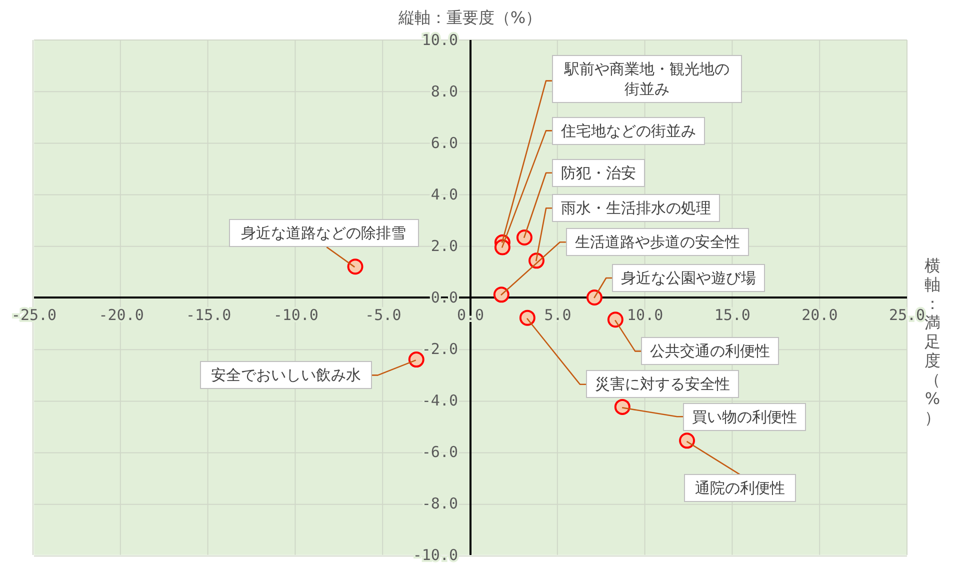 This screenshot has width=954, height=578. Describe the element at coordinates (383, 315) in the screenshot. I see `x-tick-label: -5.0` at that location.